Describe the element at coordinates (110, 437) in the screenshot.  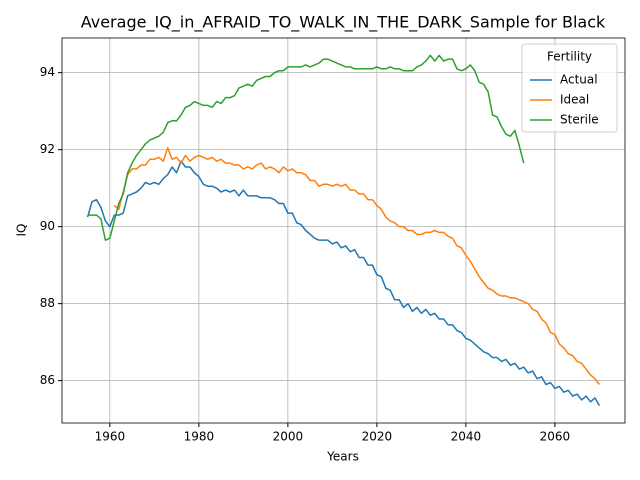
I see `x-tick-label: 1960` at that location.